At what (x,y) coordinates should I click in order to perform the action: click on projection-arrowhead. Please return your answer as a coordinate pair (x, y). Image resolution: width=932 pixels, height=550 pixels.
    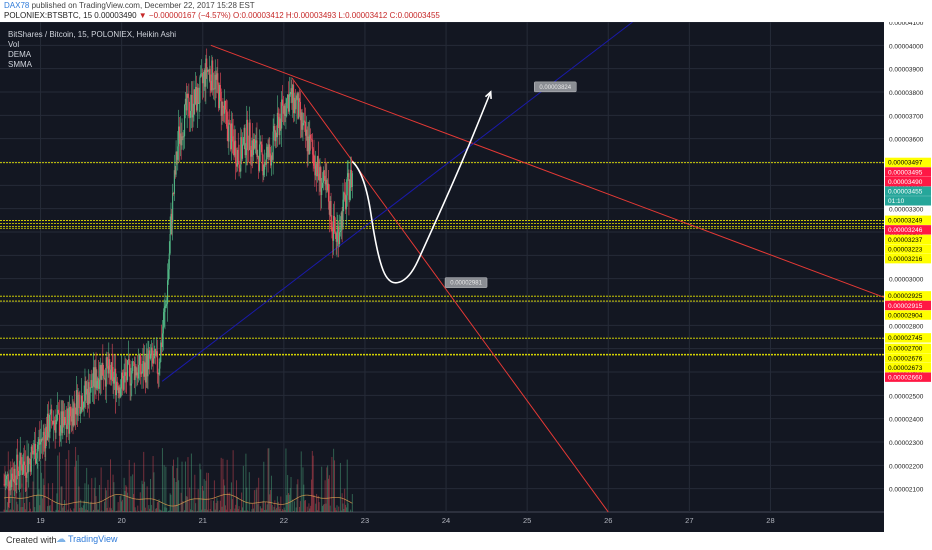
    Looking at the image, I should click on (488, 95).